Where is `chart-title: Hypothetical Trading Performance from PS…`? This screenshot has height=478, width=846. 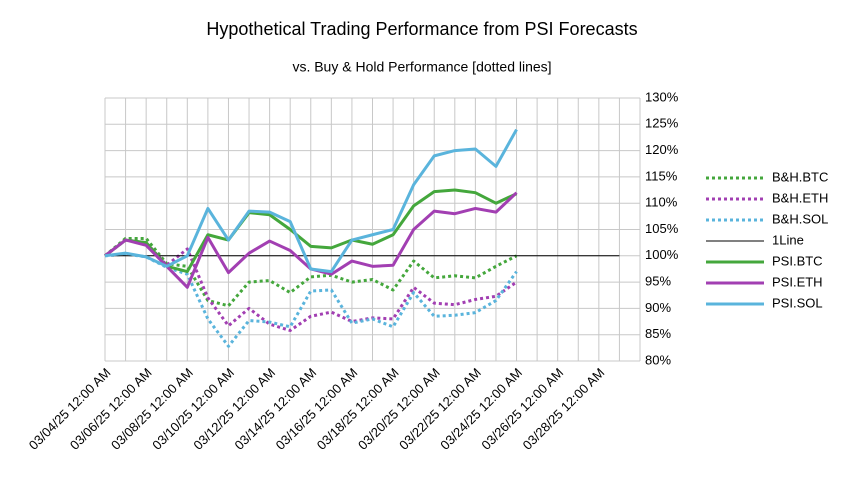 chart-title: Hypothetical Trading Performance from PS… is located at coordinates (421, 29).